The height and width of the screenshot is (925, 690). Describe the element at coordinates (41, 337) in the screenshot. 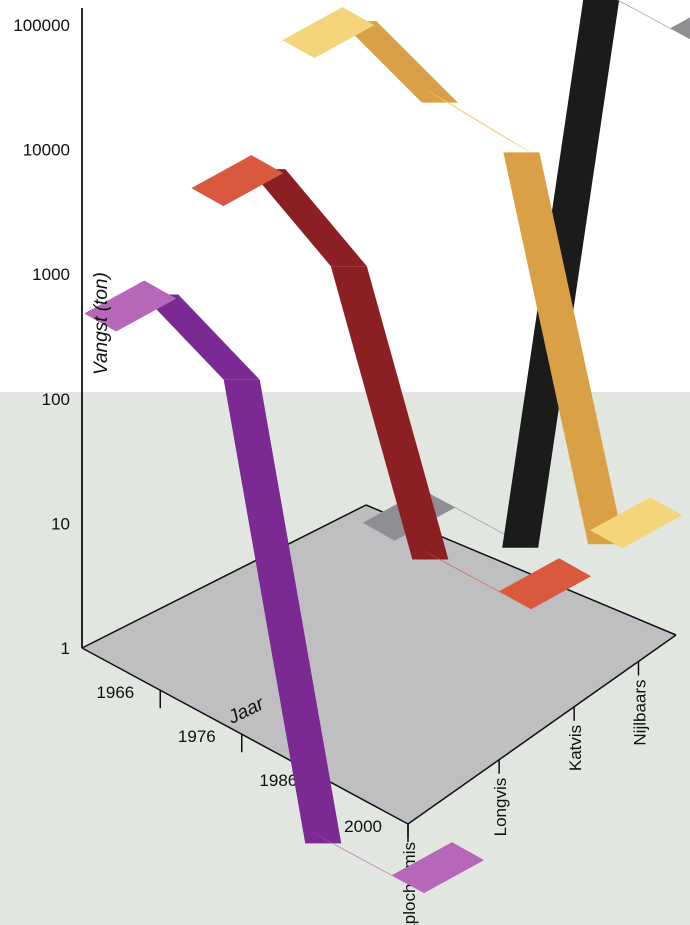

I see `y-axis-ticks: 100000 10000 1000 100 10 1` at that location.